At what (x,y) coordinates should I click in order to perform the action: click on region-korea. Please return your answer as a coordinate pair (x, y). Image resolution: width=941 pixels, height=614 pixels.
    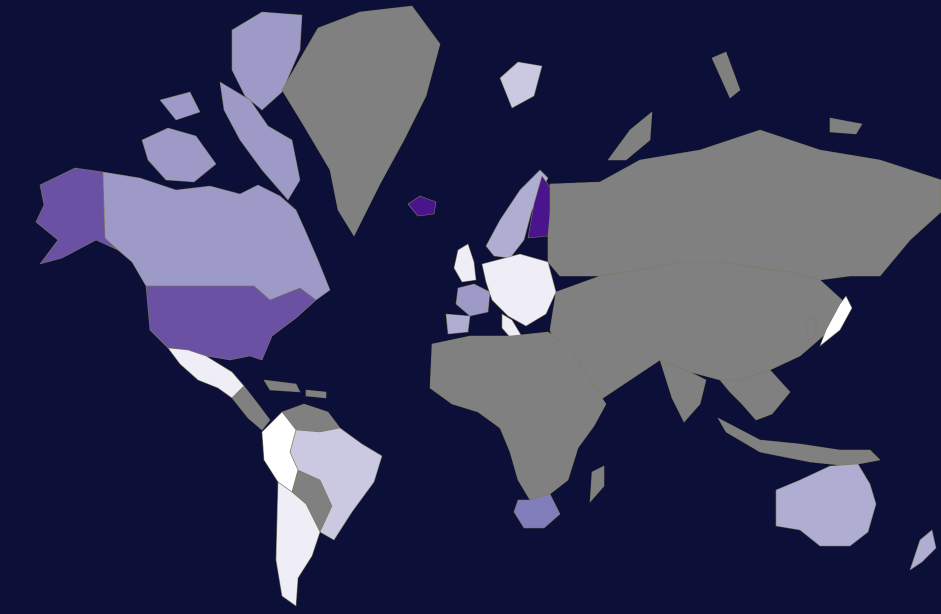
    Looking at the image, I should click on (811, 328).